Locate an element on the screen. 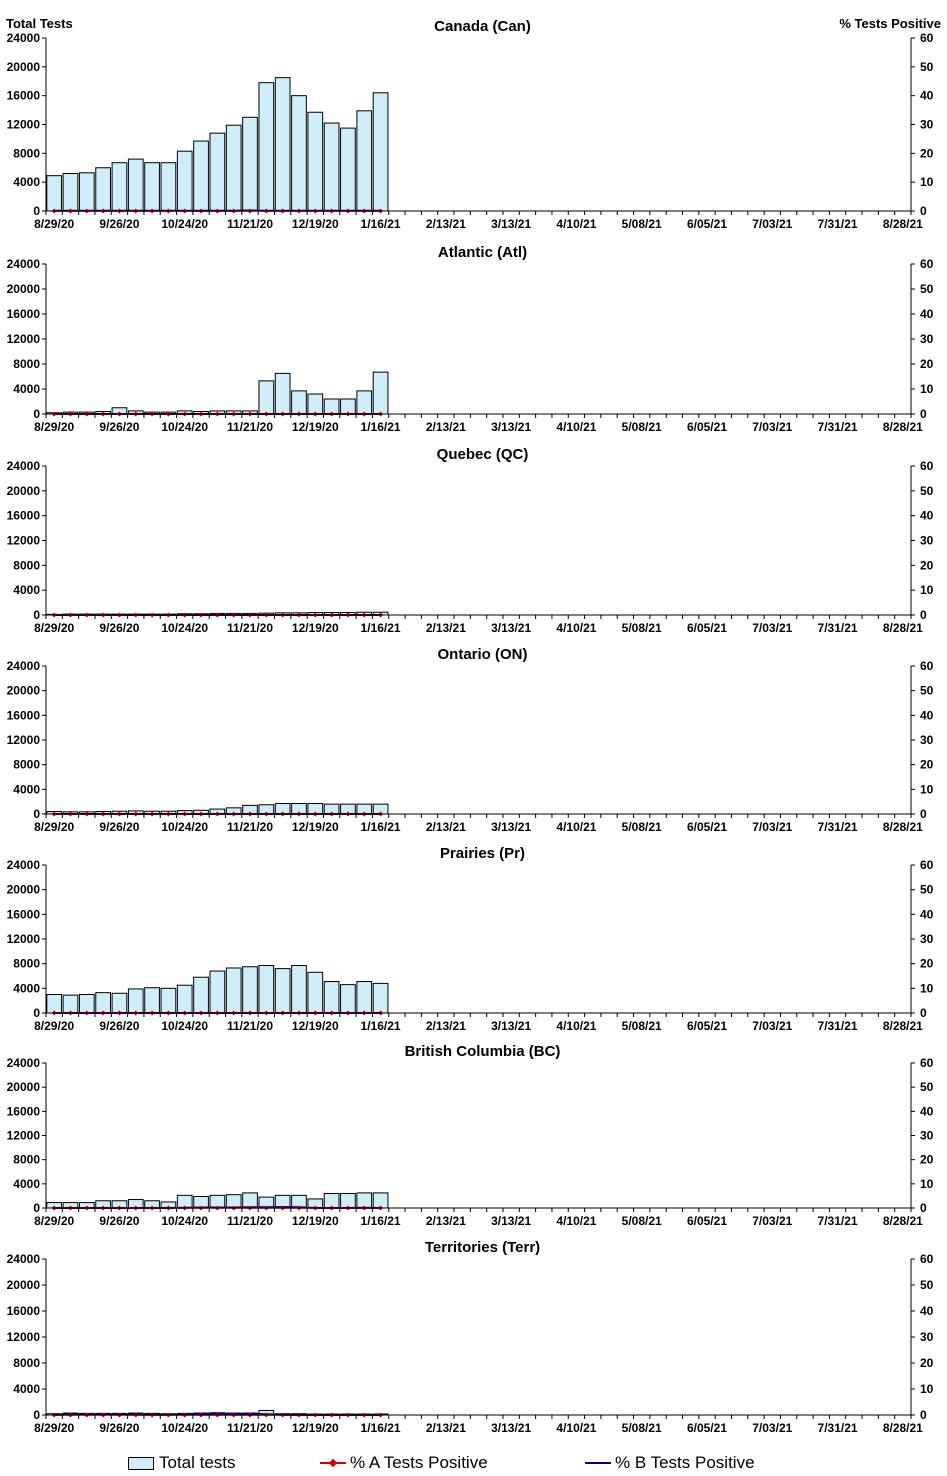 The height and width of the screenshot is (1476, 947). y-tick-label: 0 is located at coordinates (36, 211).